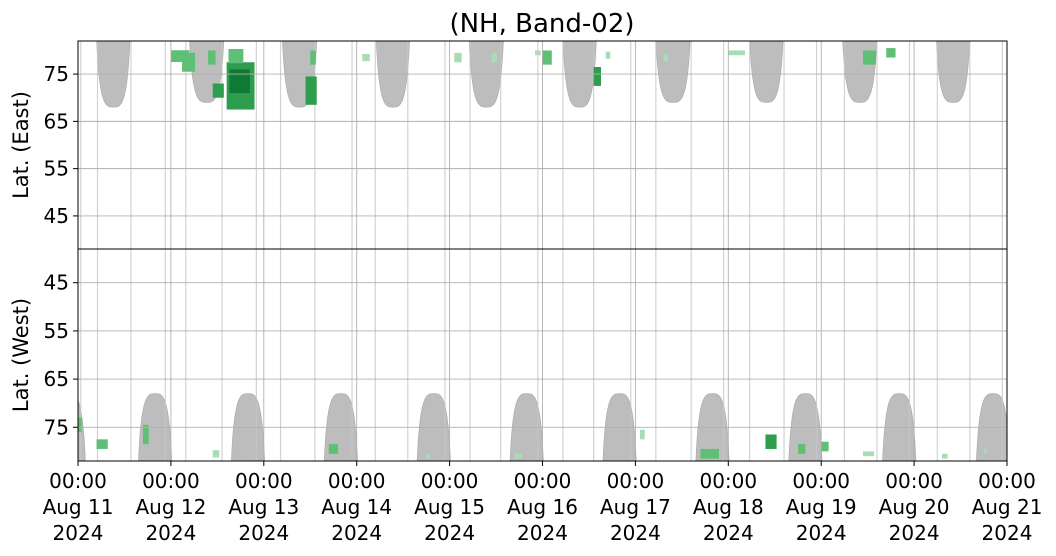 The height and width of the screenshot is (556, 1056). What do you see at coordinates (914, 507) in the screenshot?
I see `x-tick-label-9-1: Aug 20` at bounding box center [914, 507].